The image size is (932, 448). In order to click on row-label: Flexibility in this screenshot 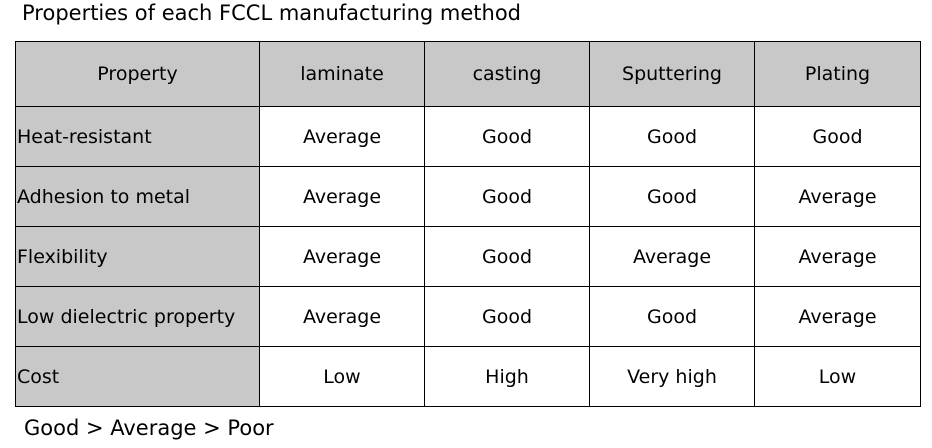, I will do `click(137, 256)`.